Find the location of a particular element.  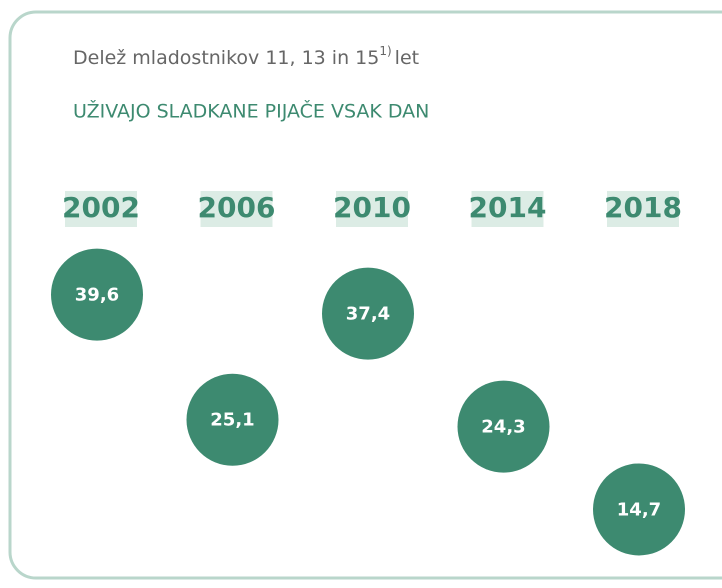

value-label: 37,4 is located at coordinates (368, 314).